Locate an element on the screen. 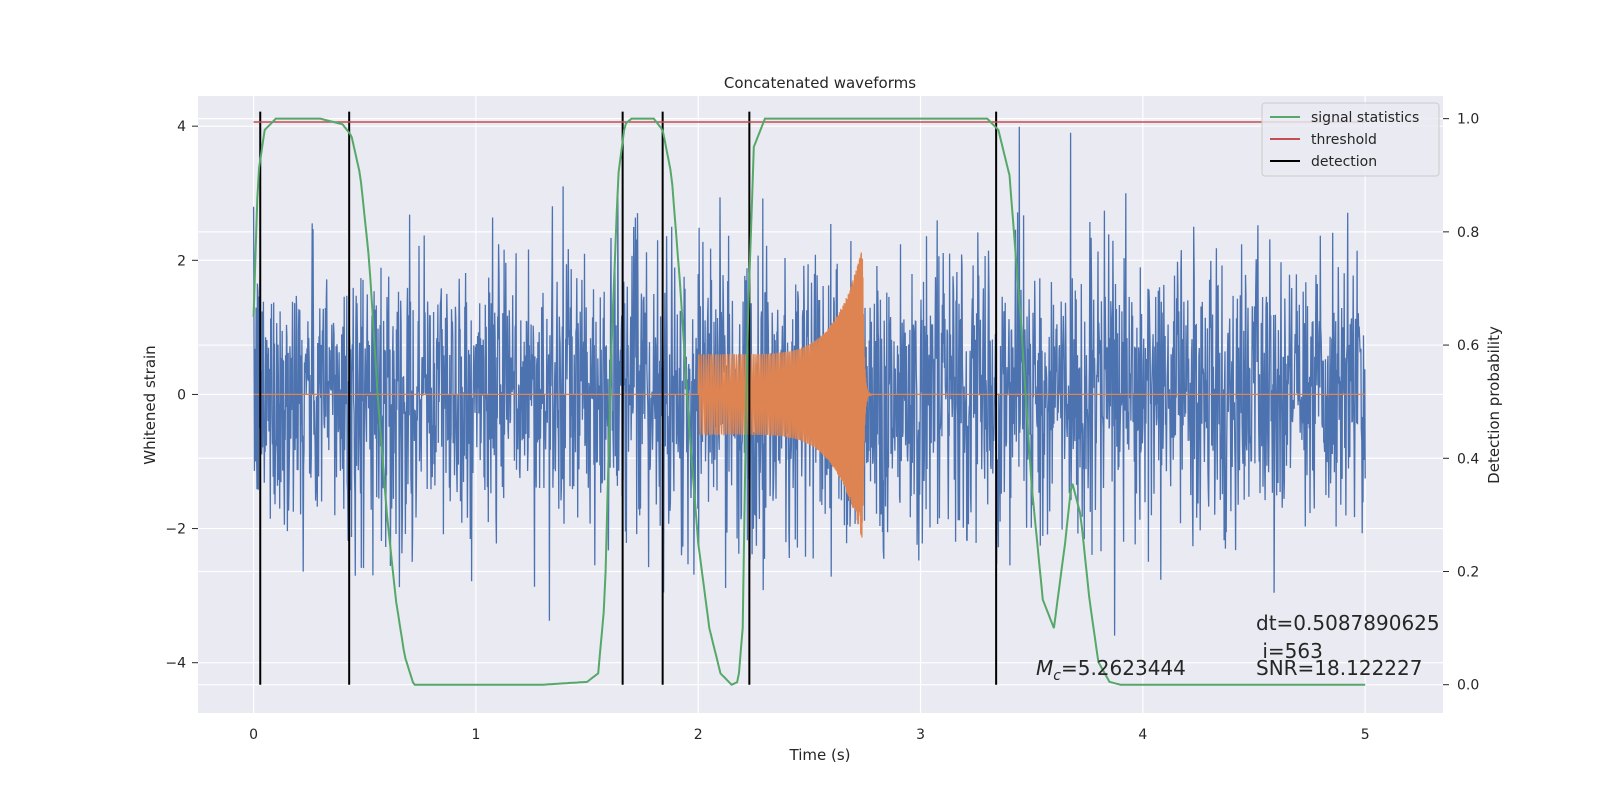  annotation-i: i=563 is located at coordinates (1289, 651).